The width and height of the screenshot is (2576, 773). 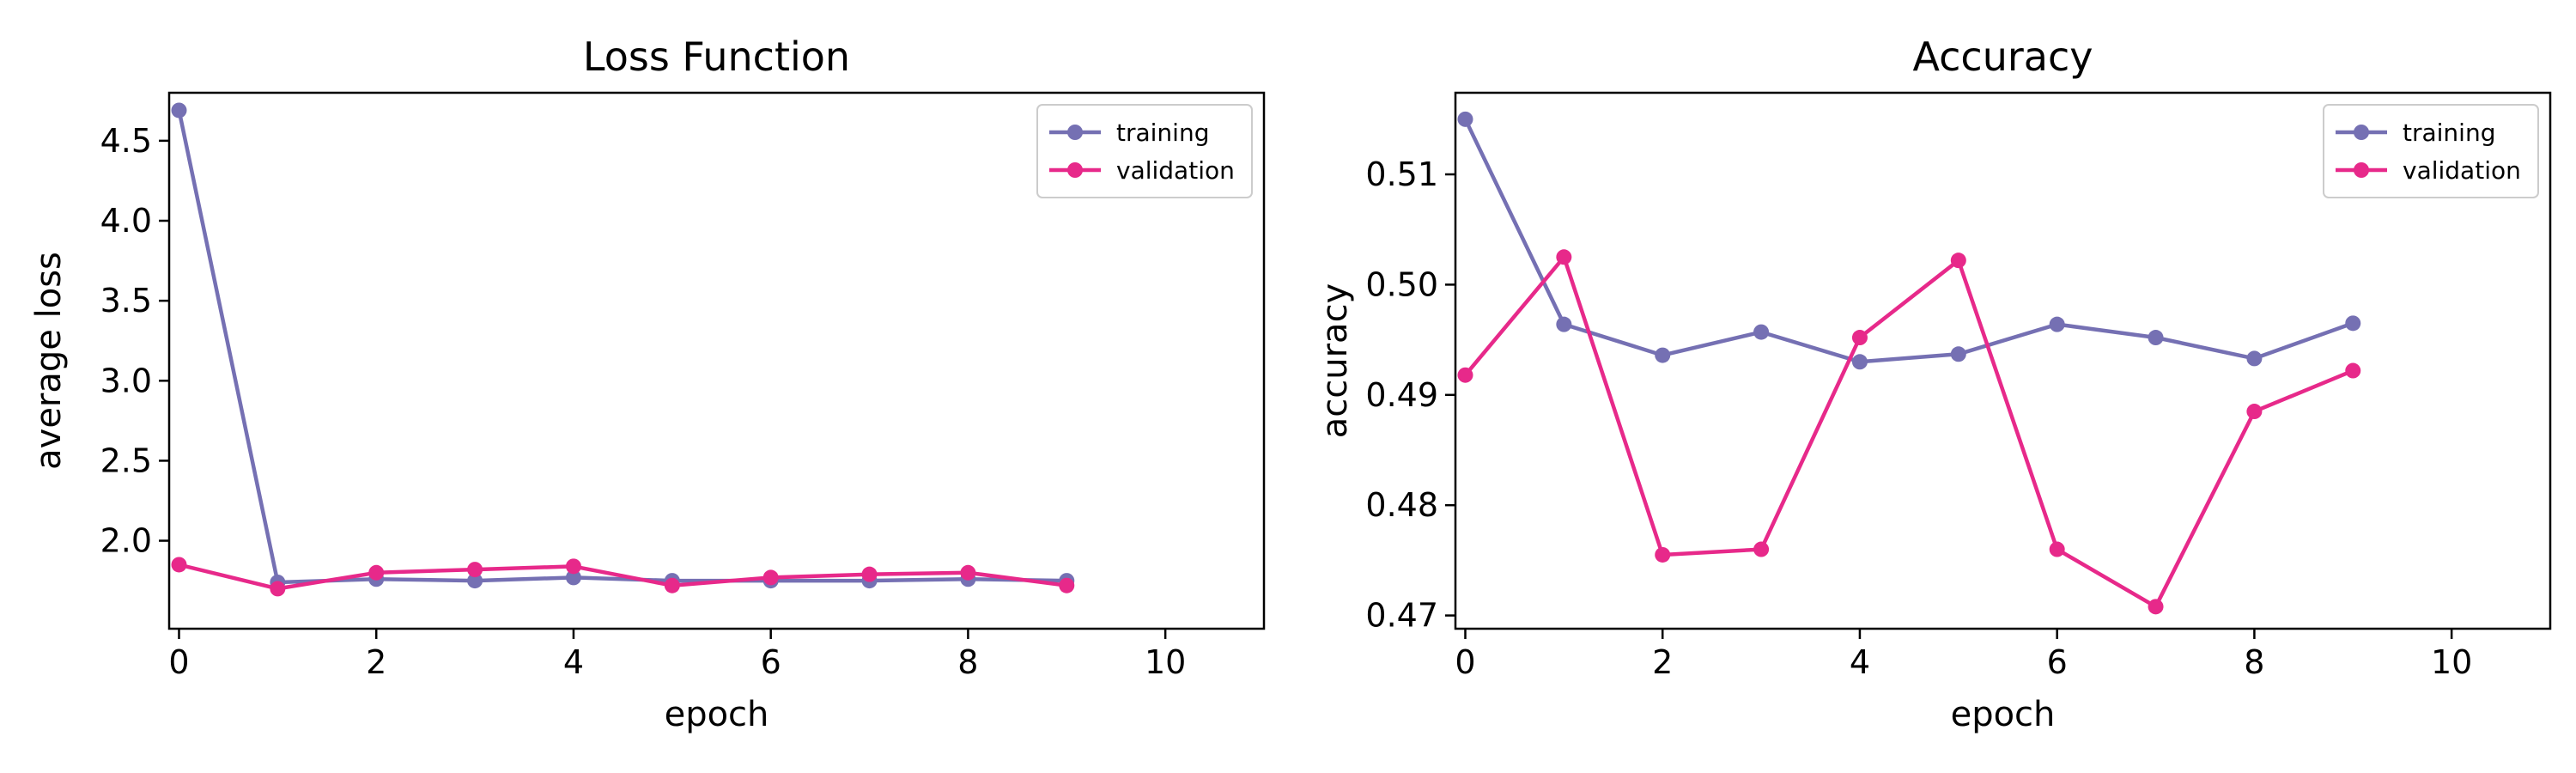 What do you see at coordinates (716, 57) in the screenshot?
I see `chart-title: Loss Function` at bounding box center [716, 57].